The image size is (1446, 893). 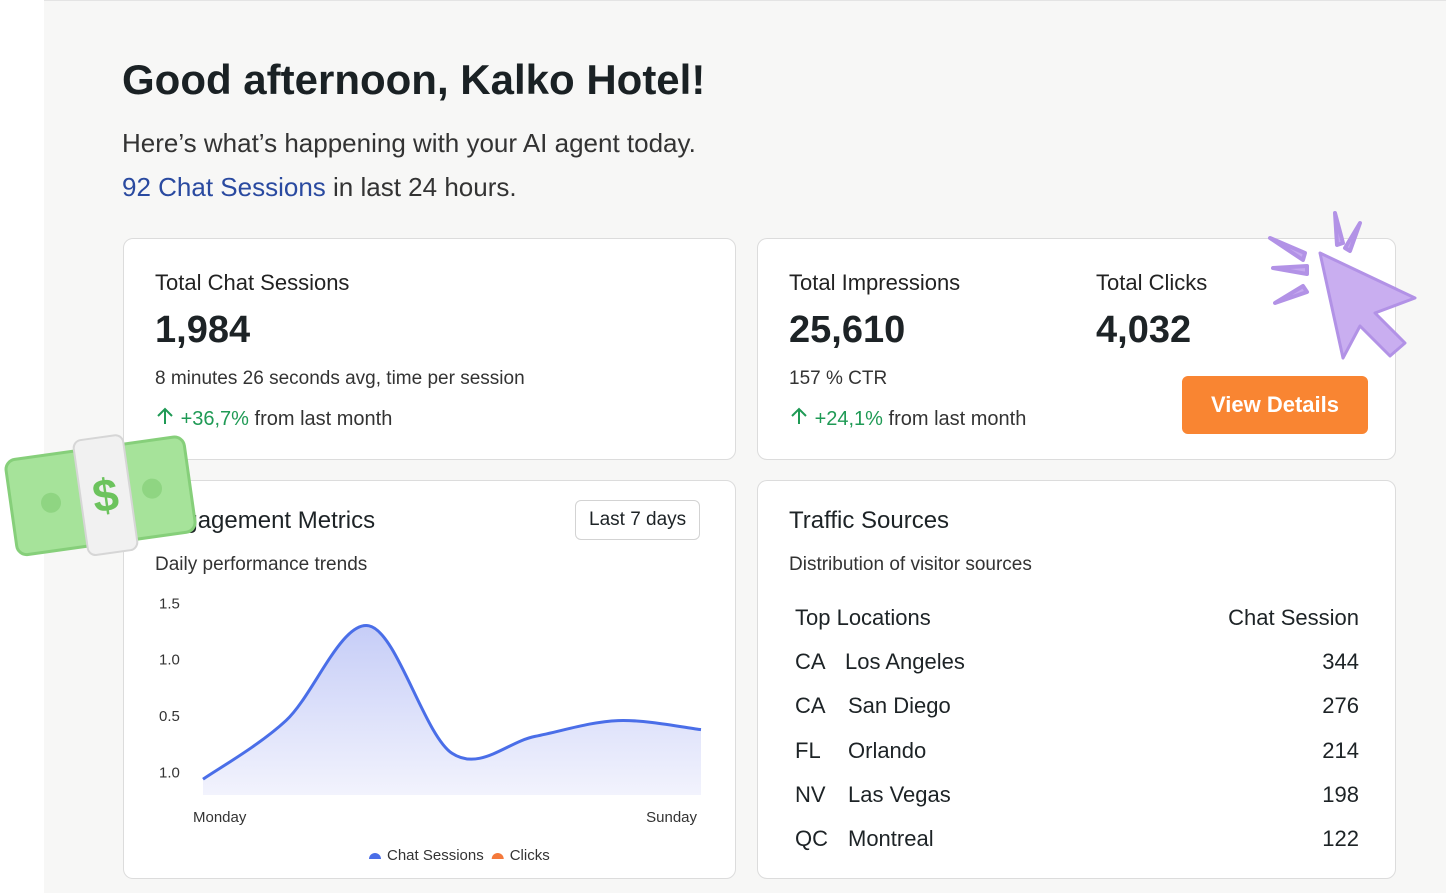 I want to click on city: Las Vegas, so click(x=899, y=794).